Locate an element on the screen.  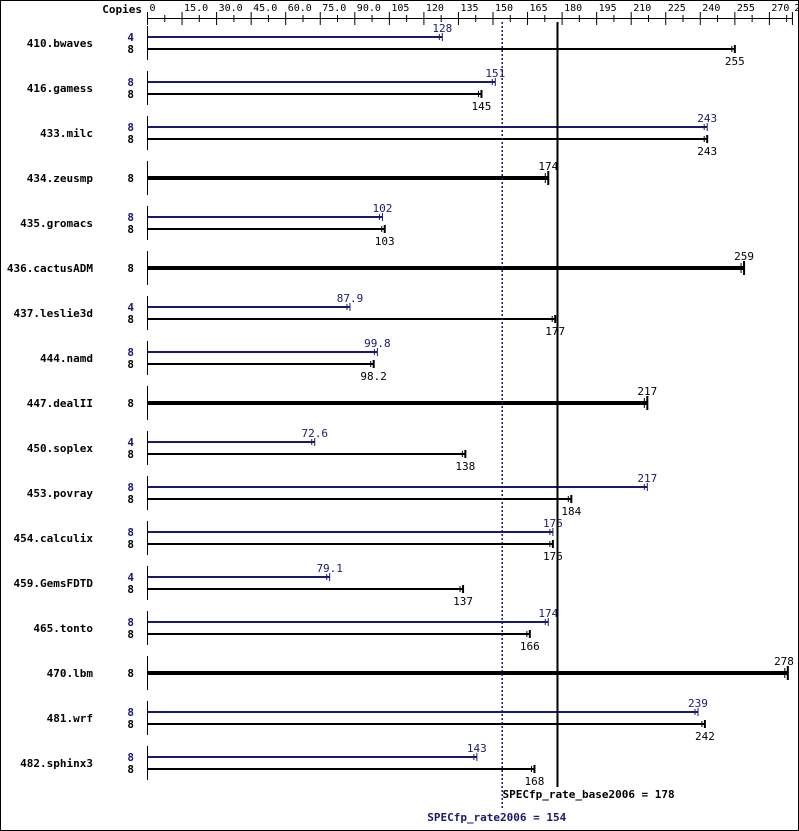
base-value-label: 243 is located at coordinates (707, 151).